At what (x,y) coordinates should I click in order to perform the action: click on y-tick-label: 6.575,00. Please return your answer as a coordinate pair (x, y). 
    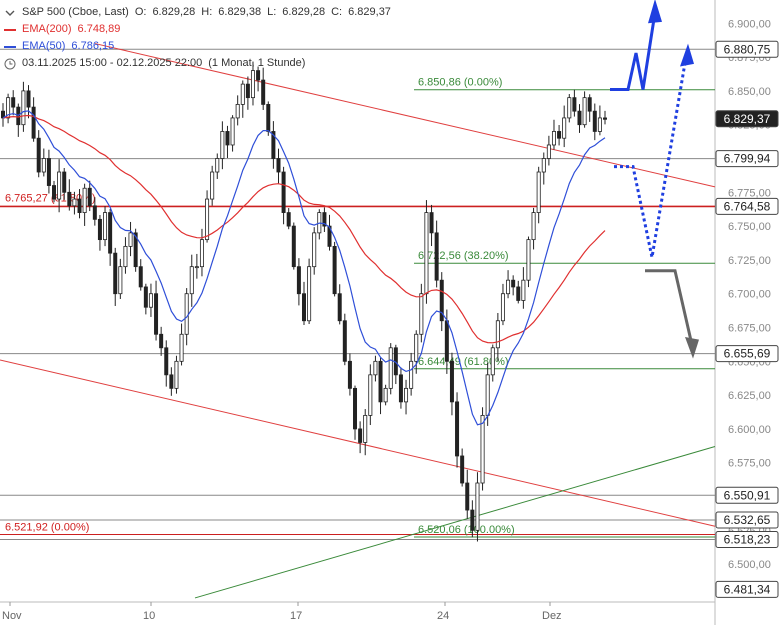
    Looking at the image, I should click on (749, 464).